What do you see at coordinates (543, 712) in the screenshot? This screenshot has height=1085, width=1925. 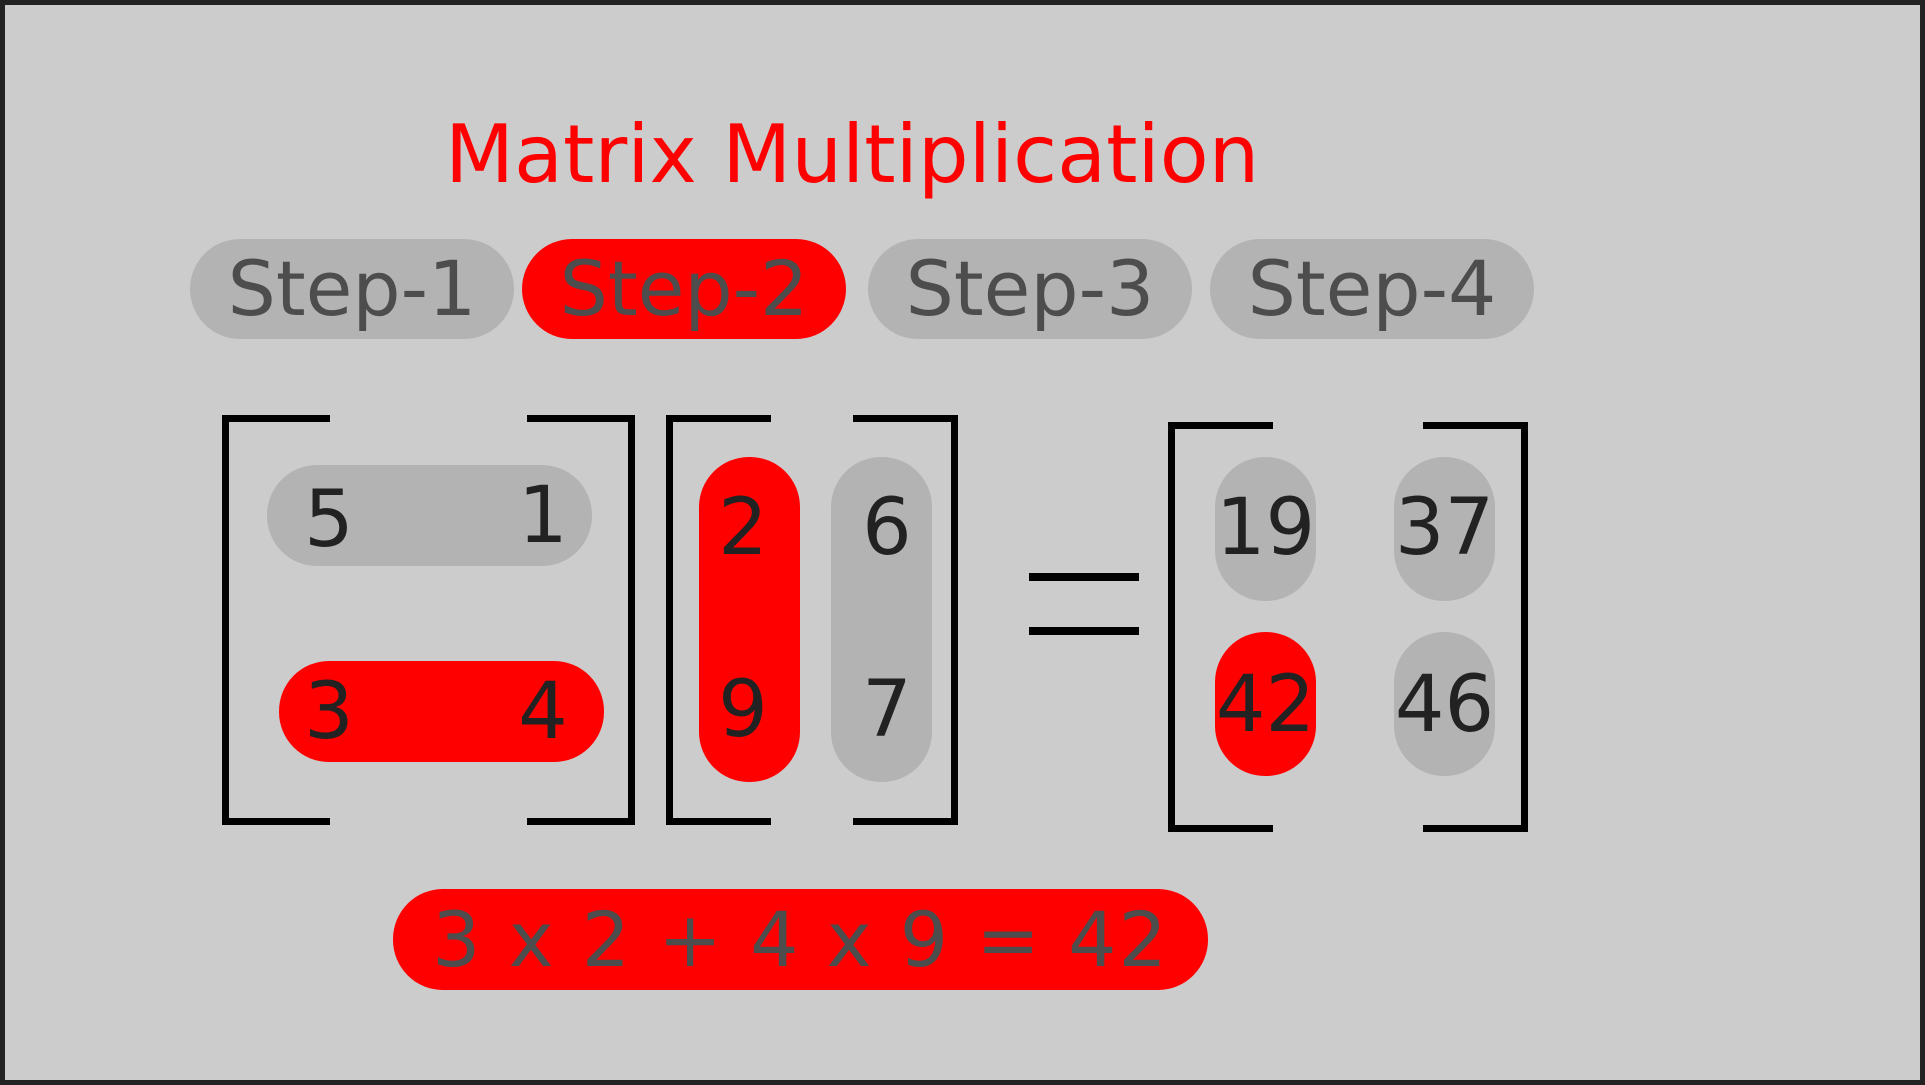 I see `matrix-a-cell-2-2: 4` at bounding box center [543, 712].